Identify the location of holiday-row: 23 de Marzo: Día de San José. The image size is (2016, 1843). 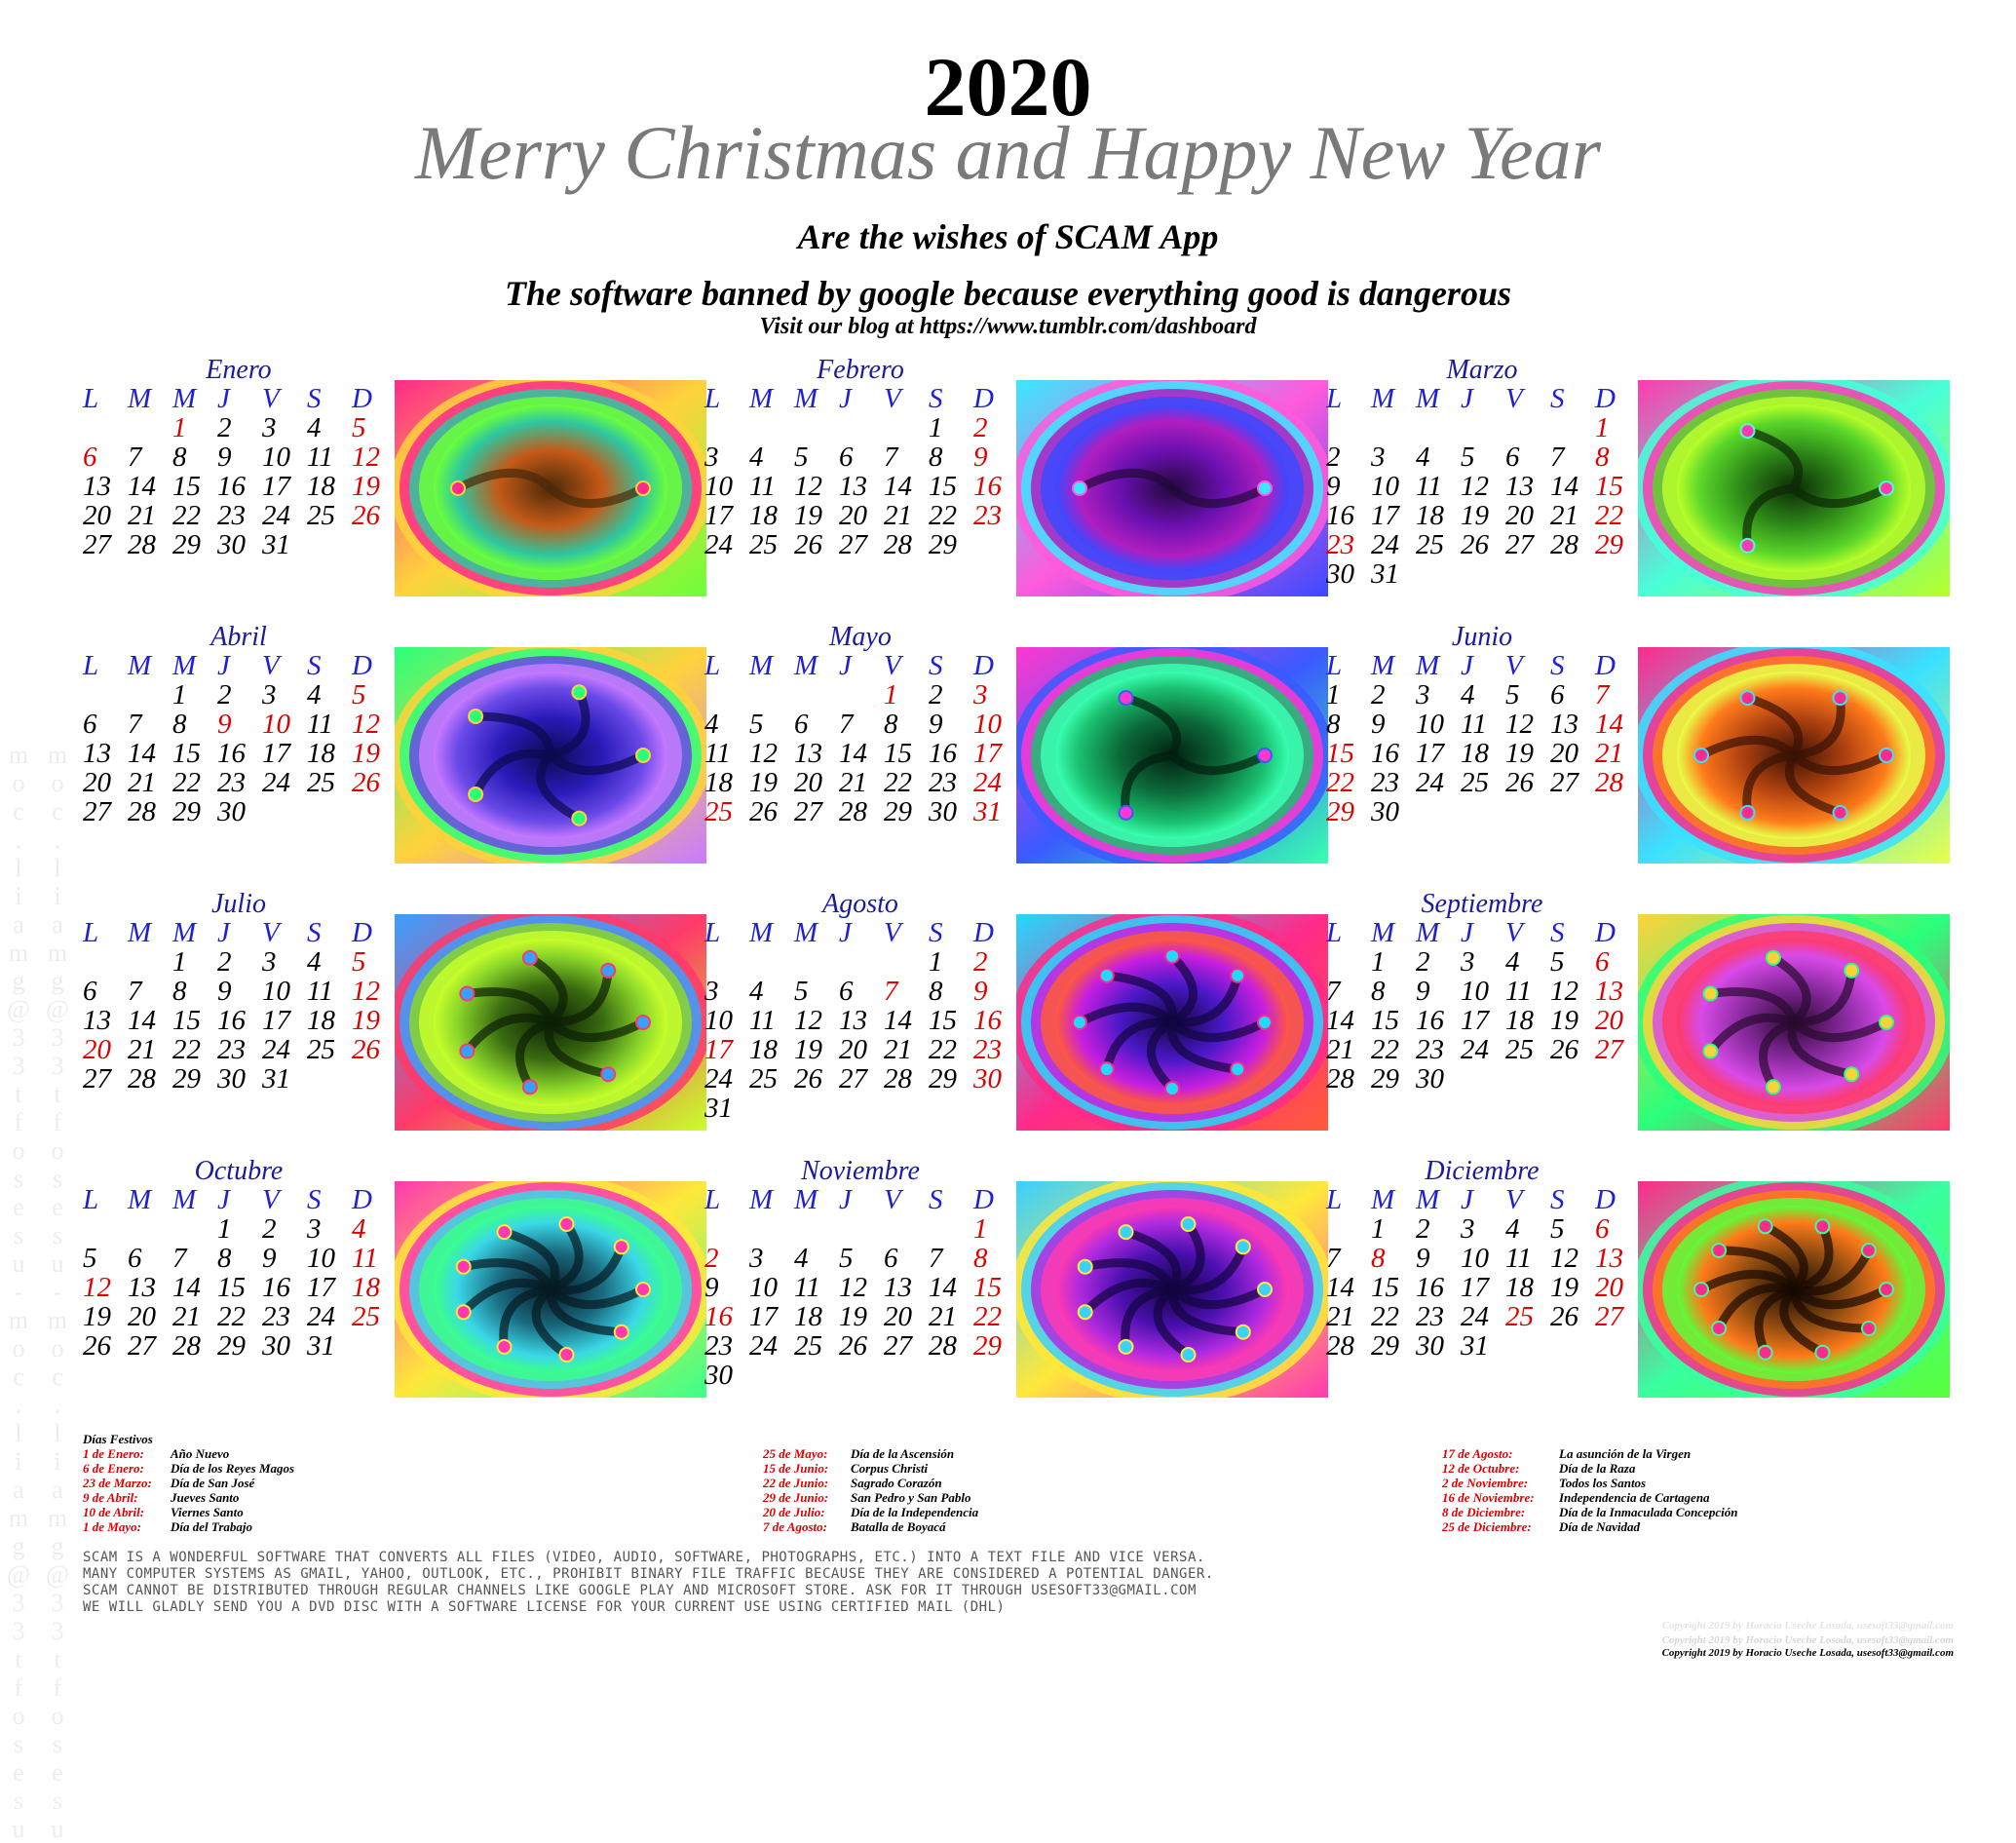
(229, 1483).